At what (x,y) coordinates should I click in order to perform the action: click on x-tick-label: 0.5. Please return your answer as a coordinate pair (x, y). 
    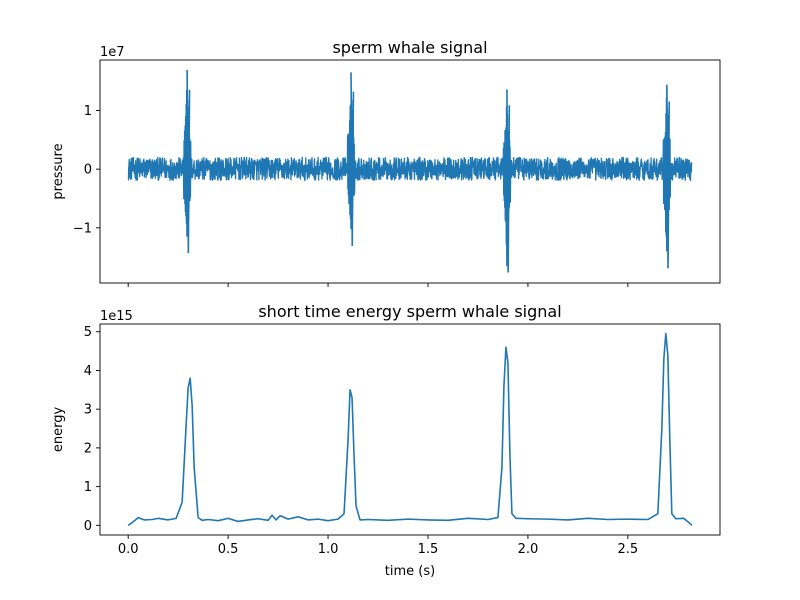
    Looking at the image, I should click on (228, 549).